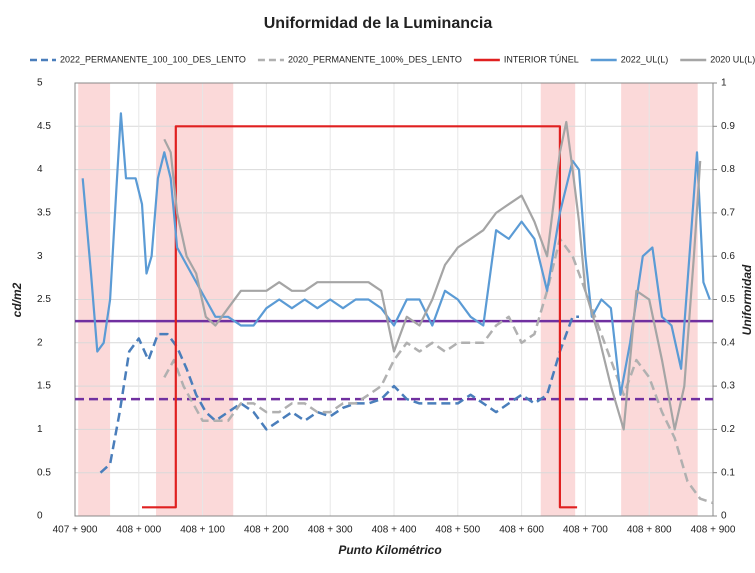  I want to click on legend-label: 2022_PERMANENTE_100_100_DES_LENTO, so click(153, 59).